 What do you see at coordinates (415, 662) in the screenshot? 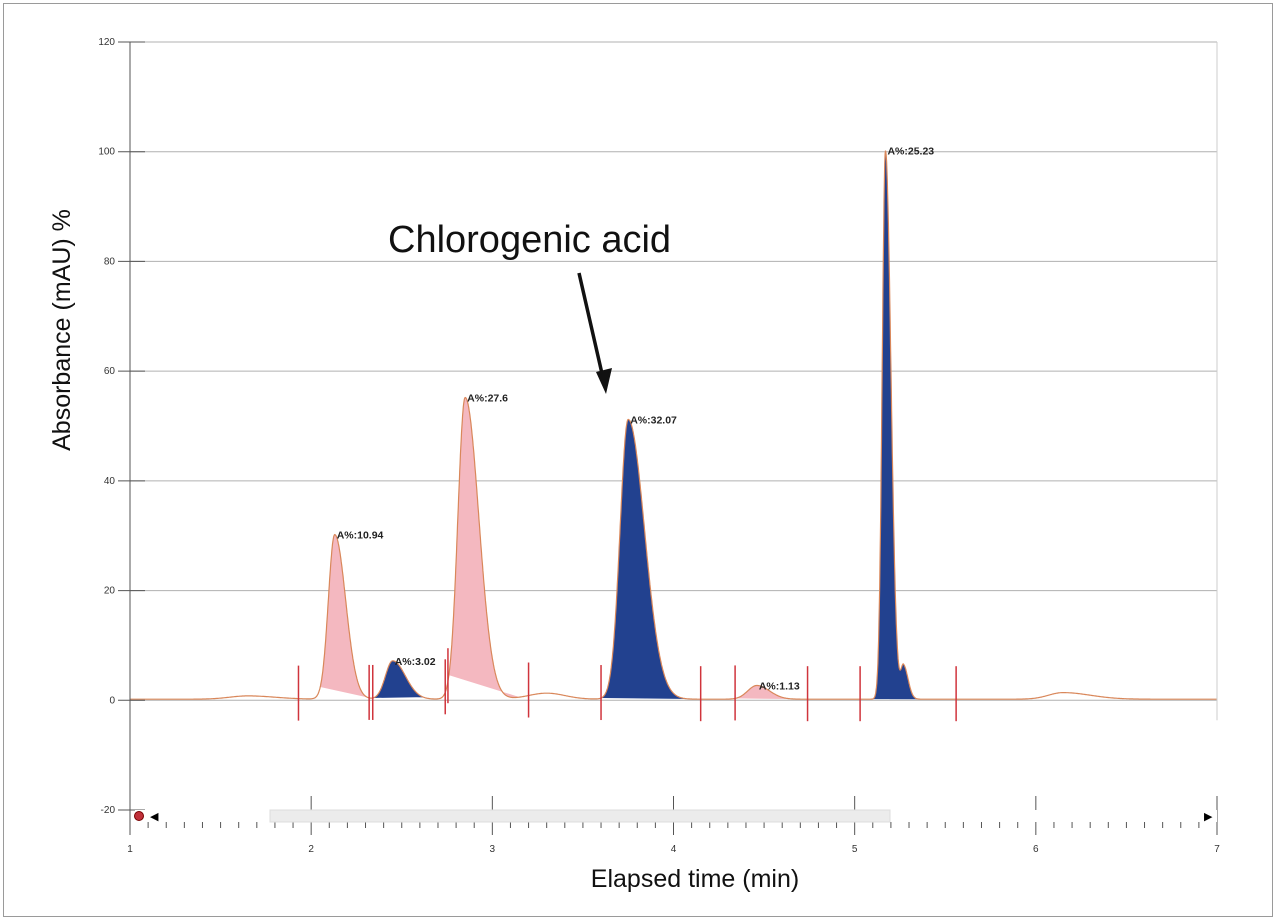
I see `peak-label: A%:3.02` at bounding box center [415, 662].